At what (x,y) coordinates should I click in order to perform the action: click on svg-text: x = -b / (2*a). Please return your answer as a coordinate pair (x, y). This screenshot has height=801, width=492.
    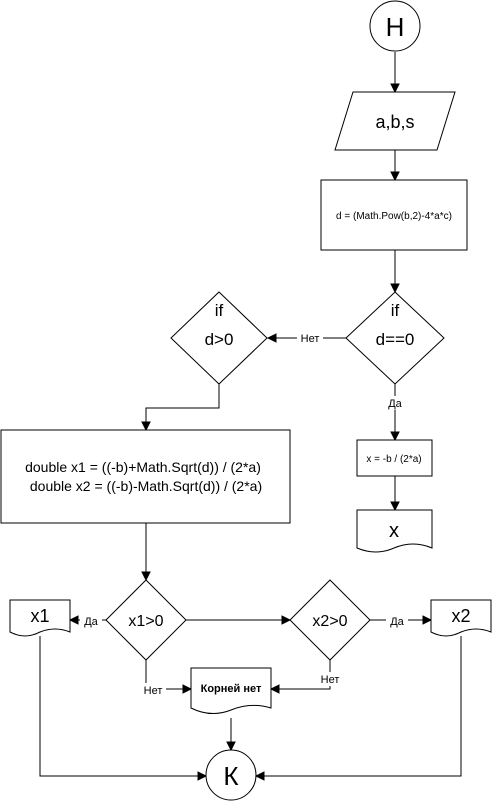
    Looking at the image, I should click on (393, 459).